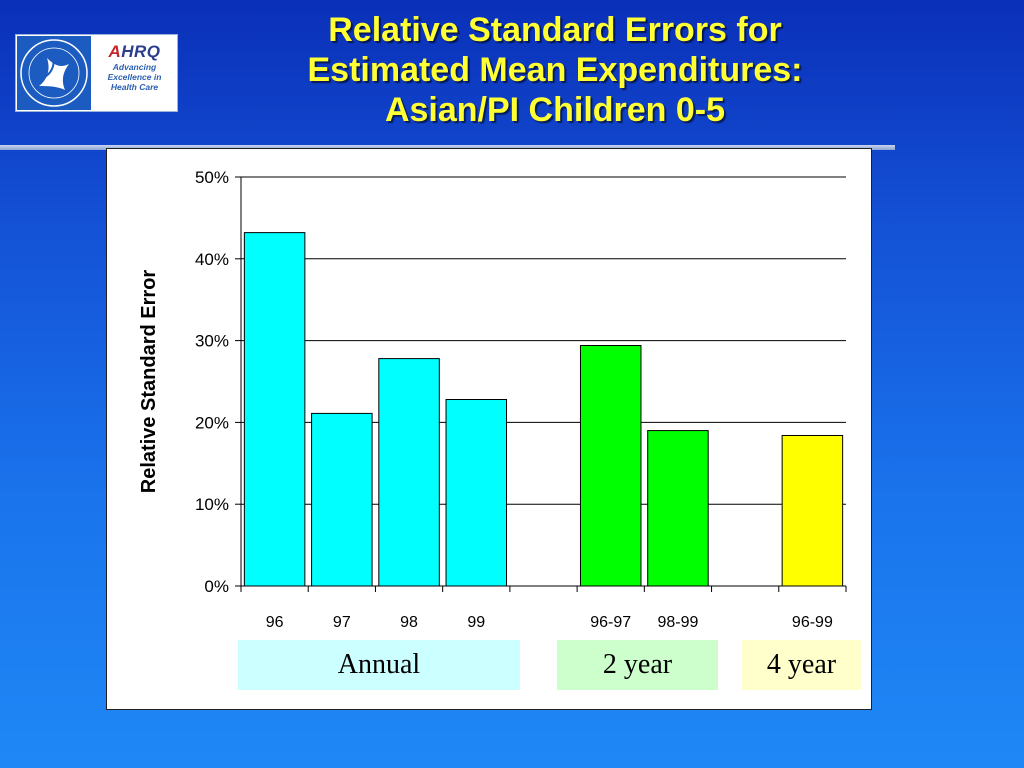 The height and width of the screenshot is (768, 1024). What do you see at coordinates (476, 622) in the screenshot?
I see `x-tick-label: 99` at bounding box center [476, 622].